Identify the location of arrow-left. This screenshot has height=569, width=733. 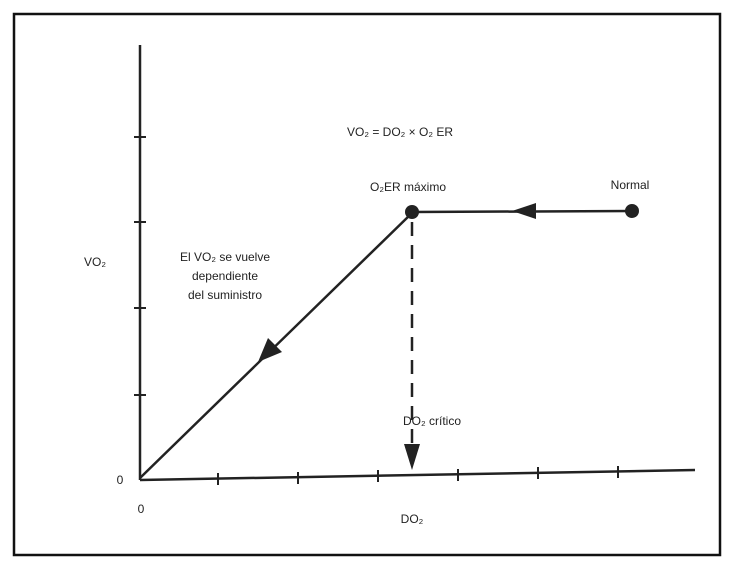
(524, 211).